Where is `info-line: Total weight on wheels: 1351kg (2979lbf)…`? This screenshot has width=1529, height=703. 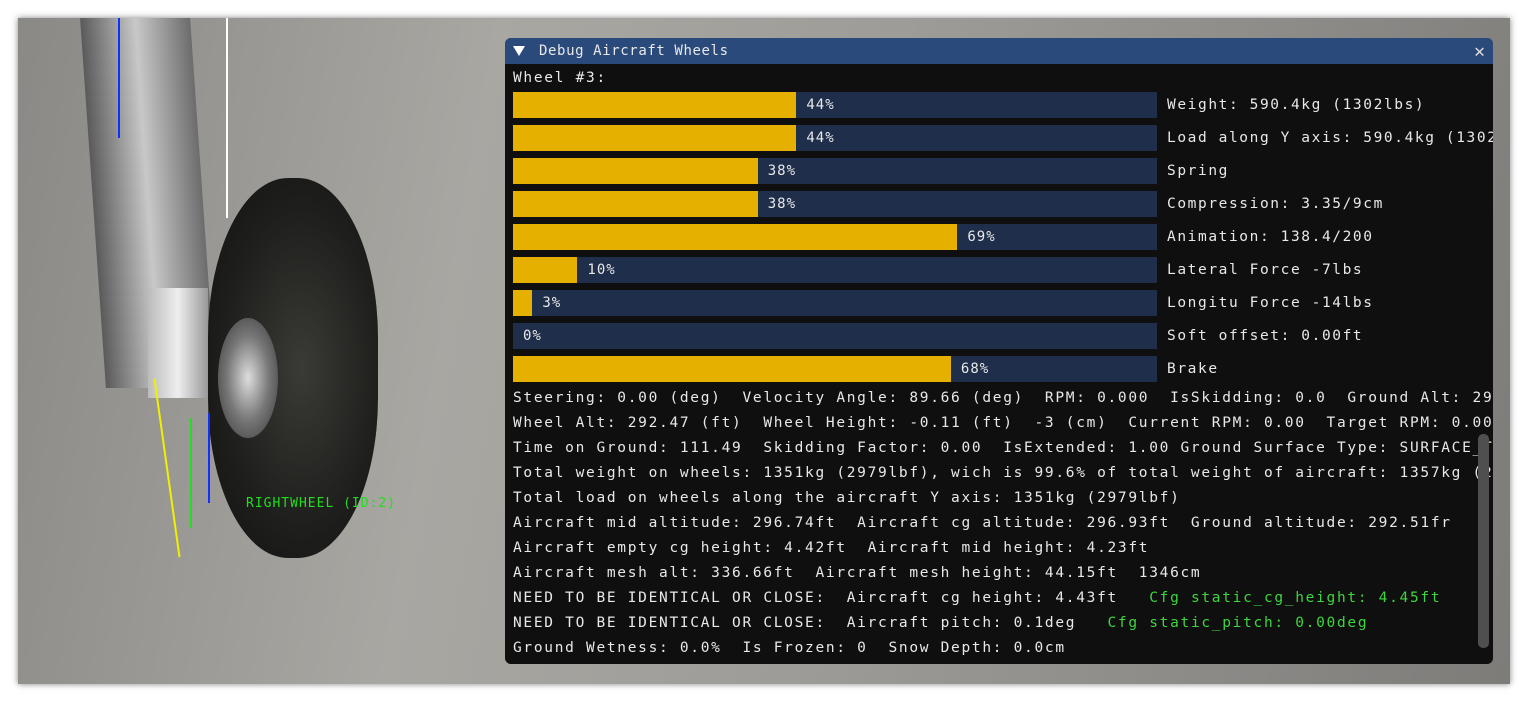 info-line: Total weight on wheels: 1351kg (2979lbf)… is located at coordinates (1003, 473).